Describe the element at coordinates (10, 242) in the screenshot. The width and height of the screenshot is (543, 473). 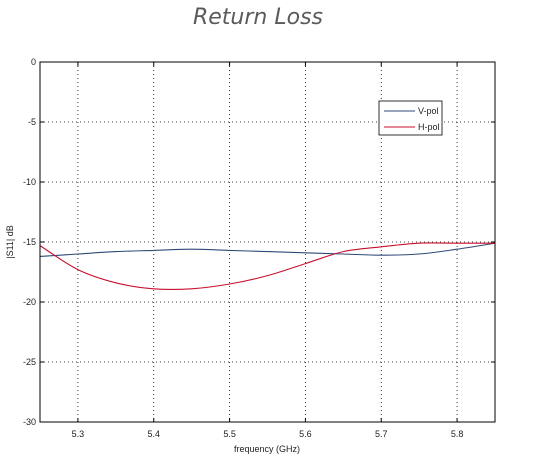
I see `y-axis-label: |S11| dB` at that location.